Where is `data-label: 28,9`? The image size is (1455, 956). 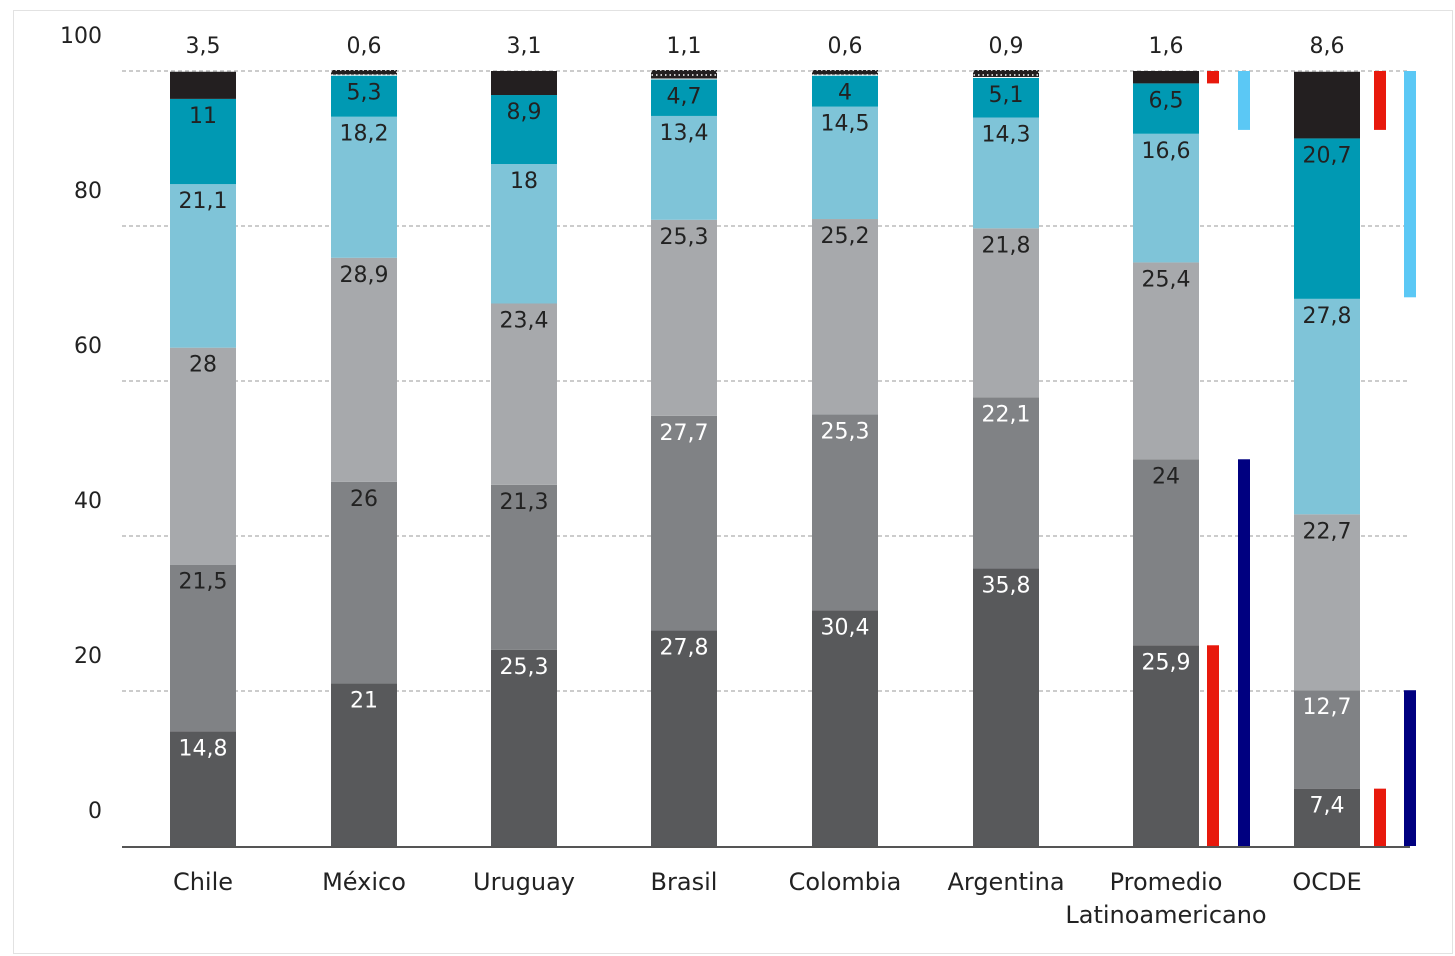 data-label: 28,9 is located at coordinates (364, 275).